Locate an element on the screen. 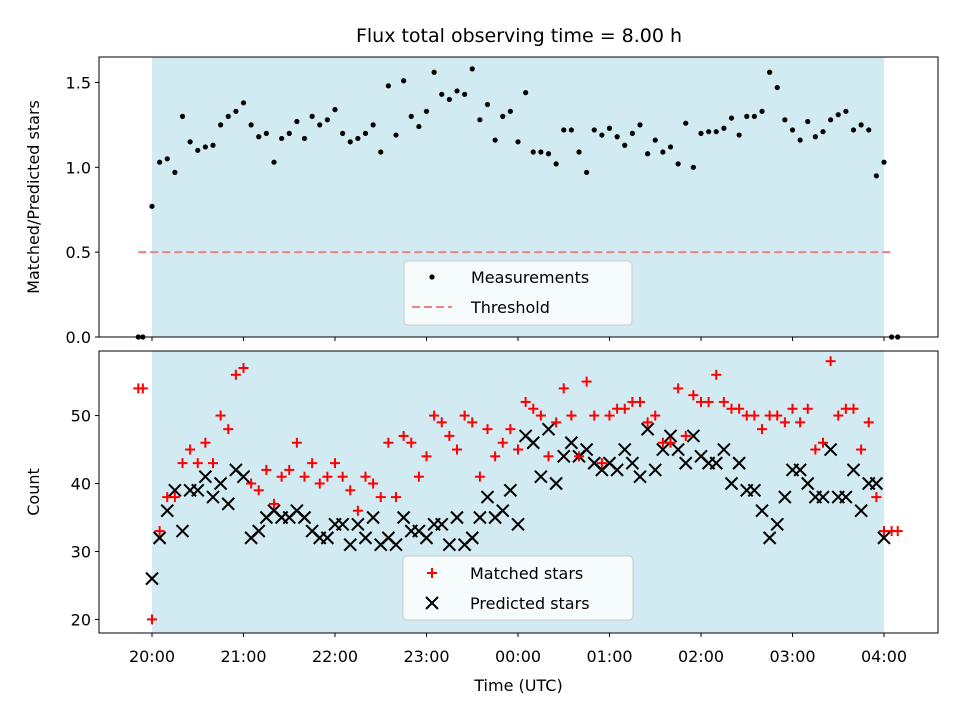 This screenshot has width=960, height=720. x-tick-label: 01:00 is located at coordinates (609, 656).